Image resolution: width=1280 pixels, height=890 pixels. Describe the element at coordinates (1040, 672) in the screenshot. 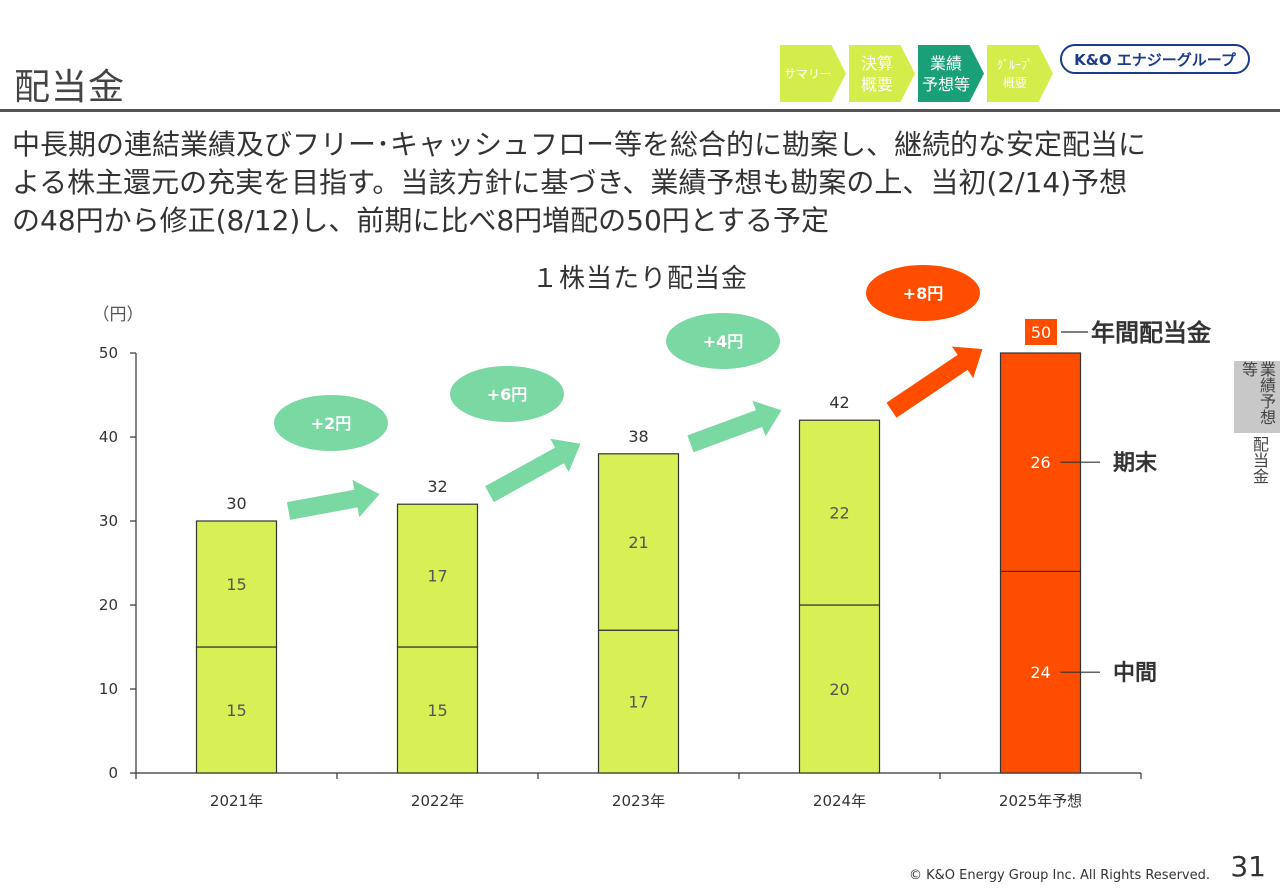

I see `data-label: 24` at that location.